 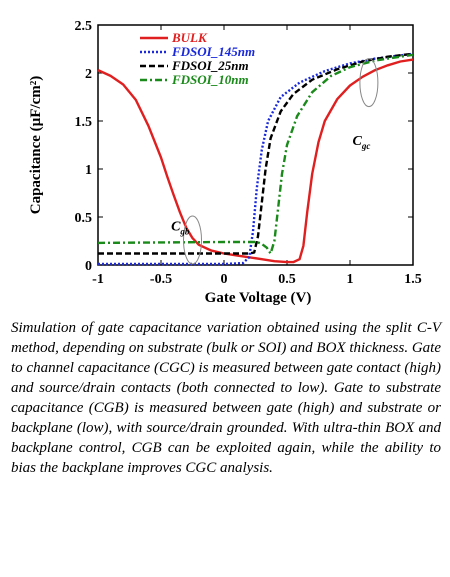 What do you see at coordinates (88, 74) in the screenshot?
I see `y-tick-label: 2` at bounding box center [88, 74].